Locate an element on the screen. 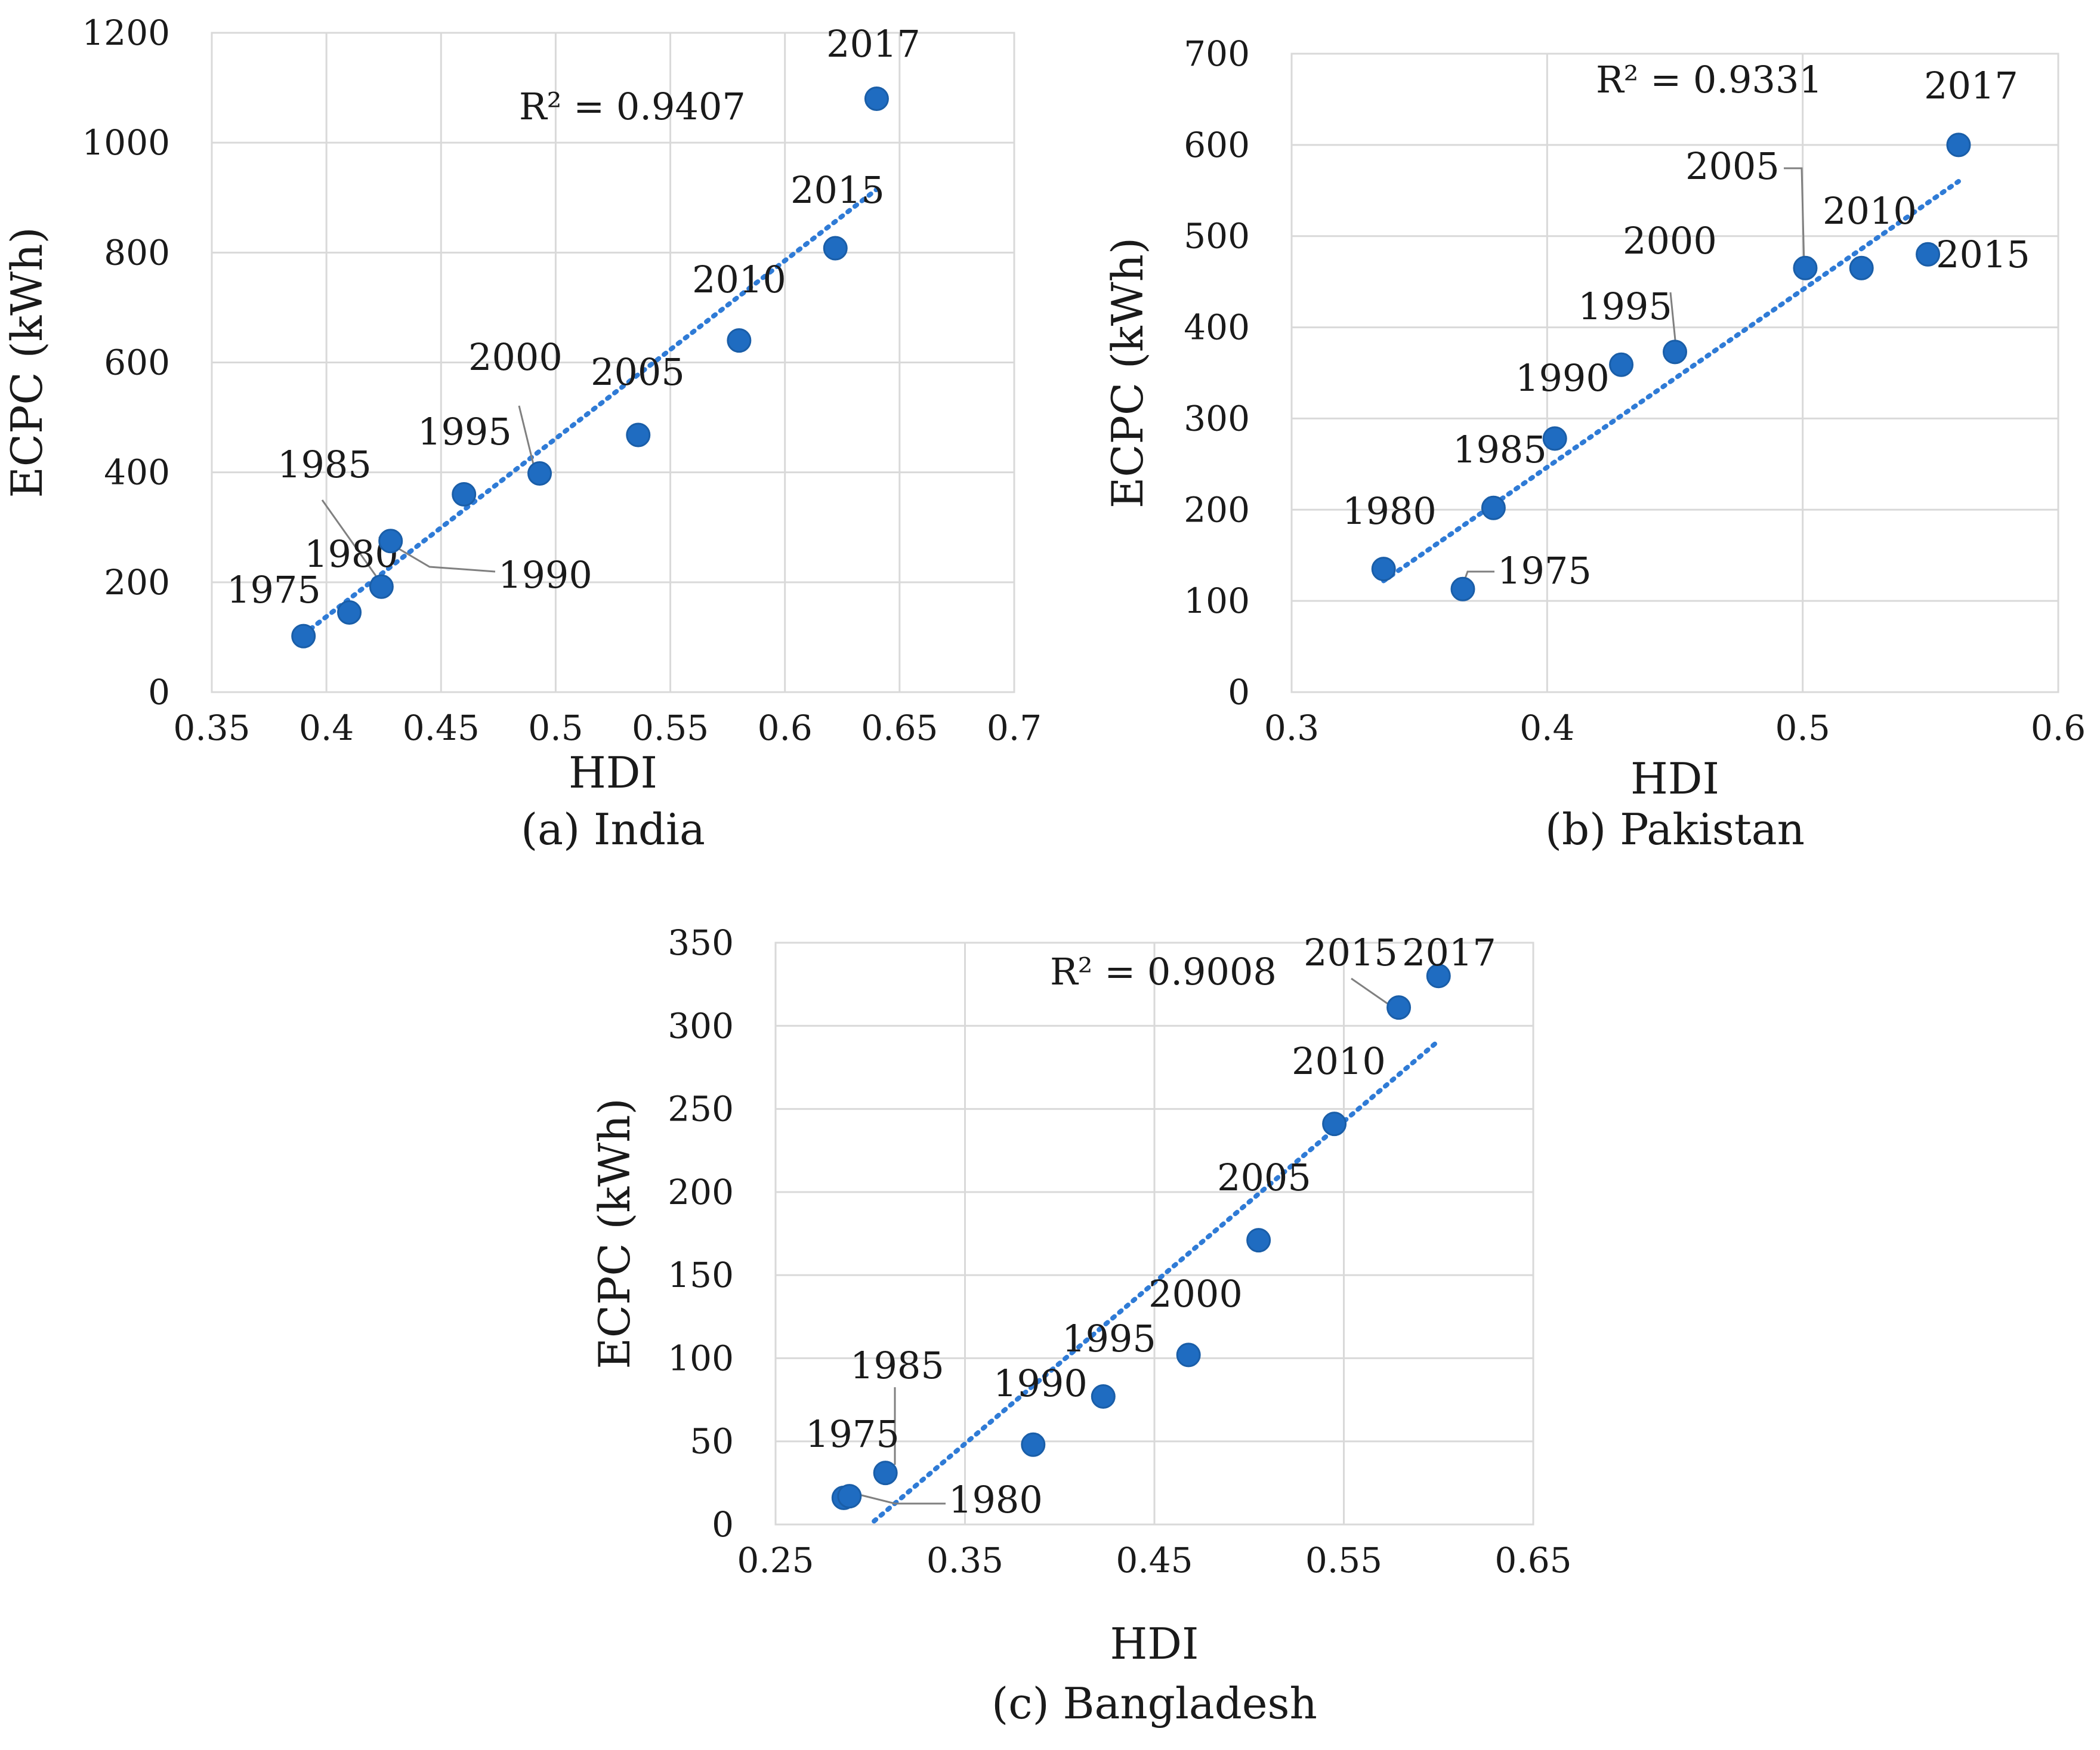 This screenshot has width=2100, height=1750. india-x-tick-label: 0.4 is located at coordinates (326, 728).